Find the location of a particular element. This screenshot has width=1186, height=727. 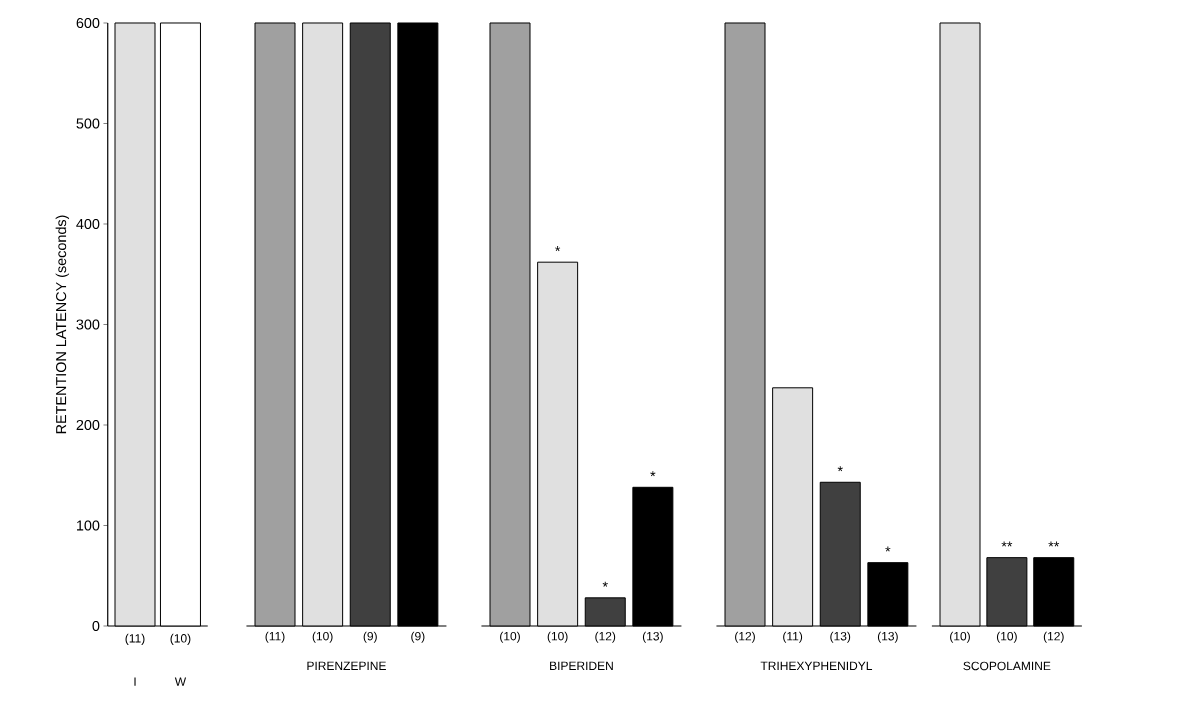

y-tick-label: 500 is located at coordinates (88, 123).